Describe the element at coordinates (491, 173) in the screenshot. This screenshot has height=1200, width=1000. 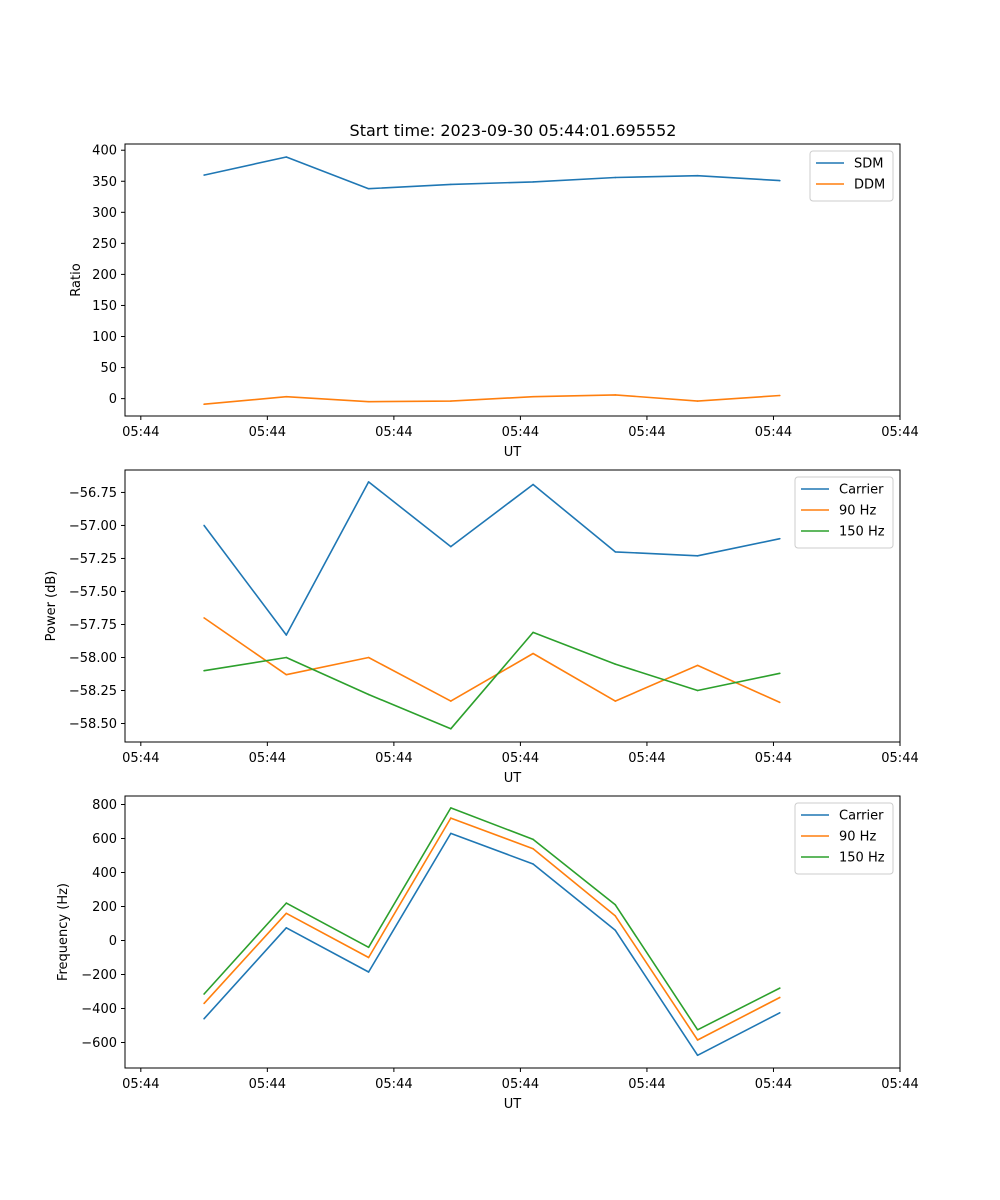
I see `ratio-series-sdm-line` at that location.